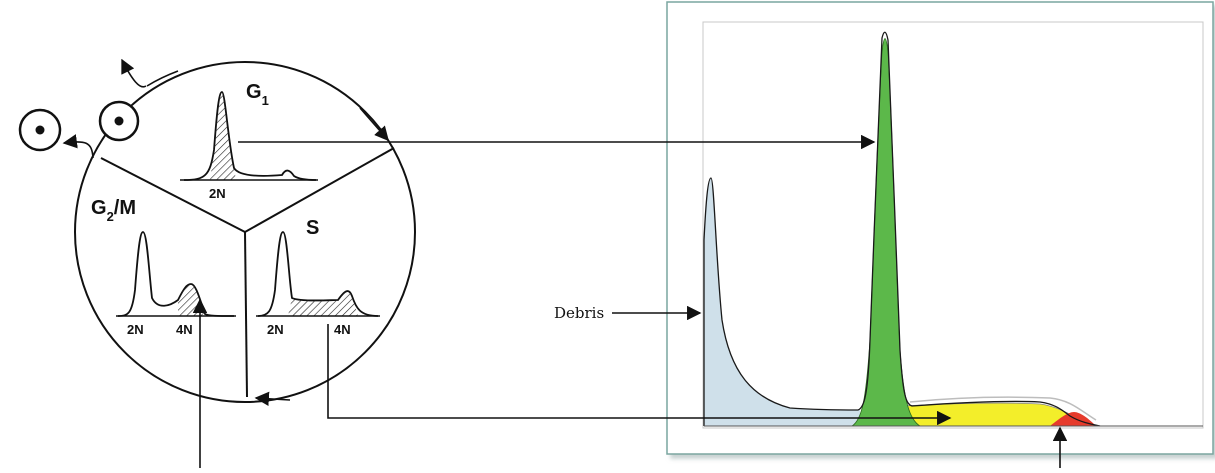 This screenshot has height=473, width=1215. What do you see at coordinates (374, 124) in the screenshot?
I see `cycle-arrow-top-right` at bounding box center [374, 124].